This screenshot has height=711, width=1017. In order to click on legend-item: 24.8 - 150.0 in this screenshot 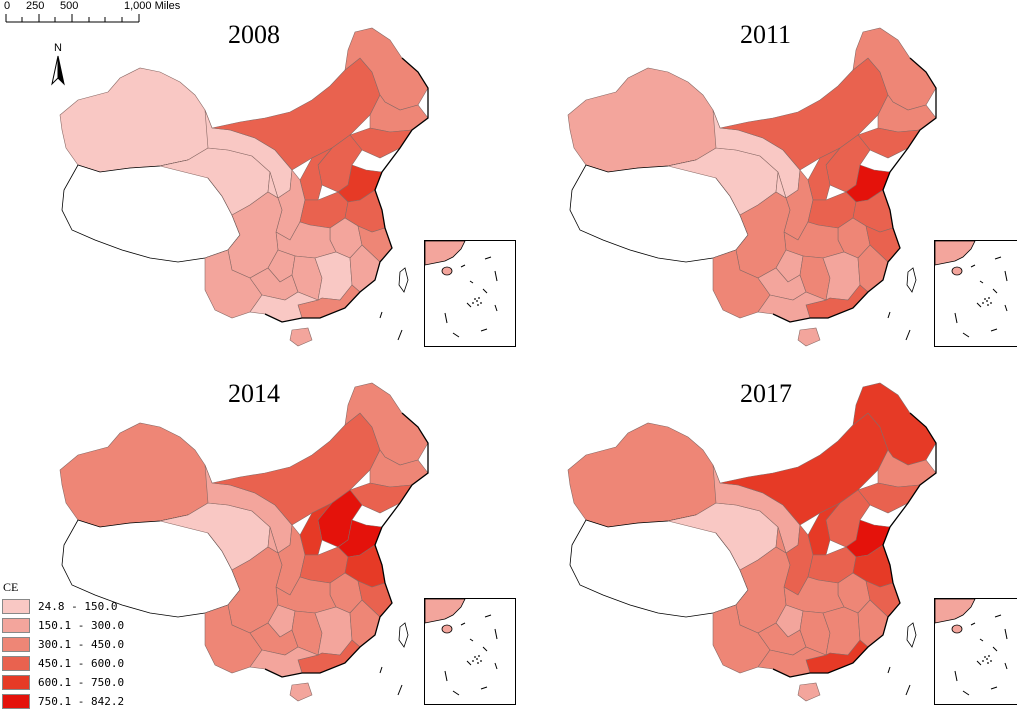, I will do `click(77, 607)`.